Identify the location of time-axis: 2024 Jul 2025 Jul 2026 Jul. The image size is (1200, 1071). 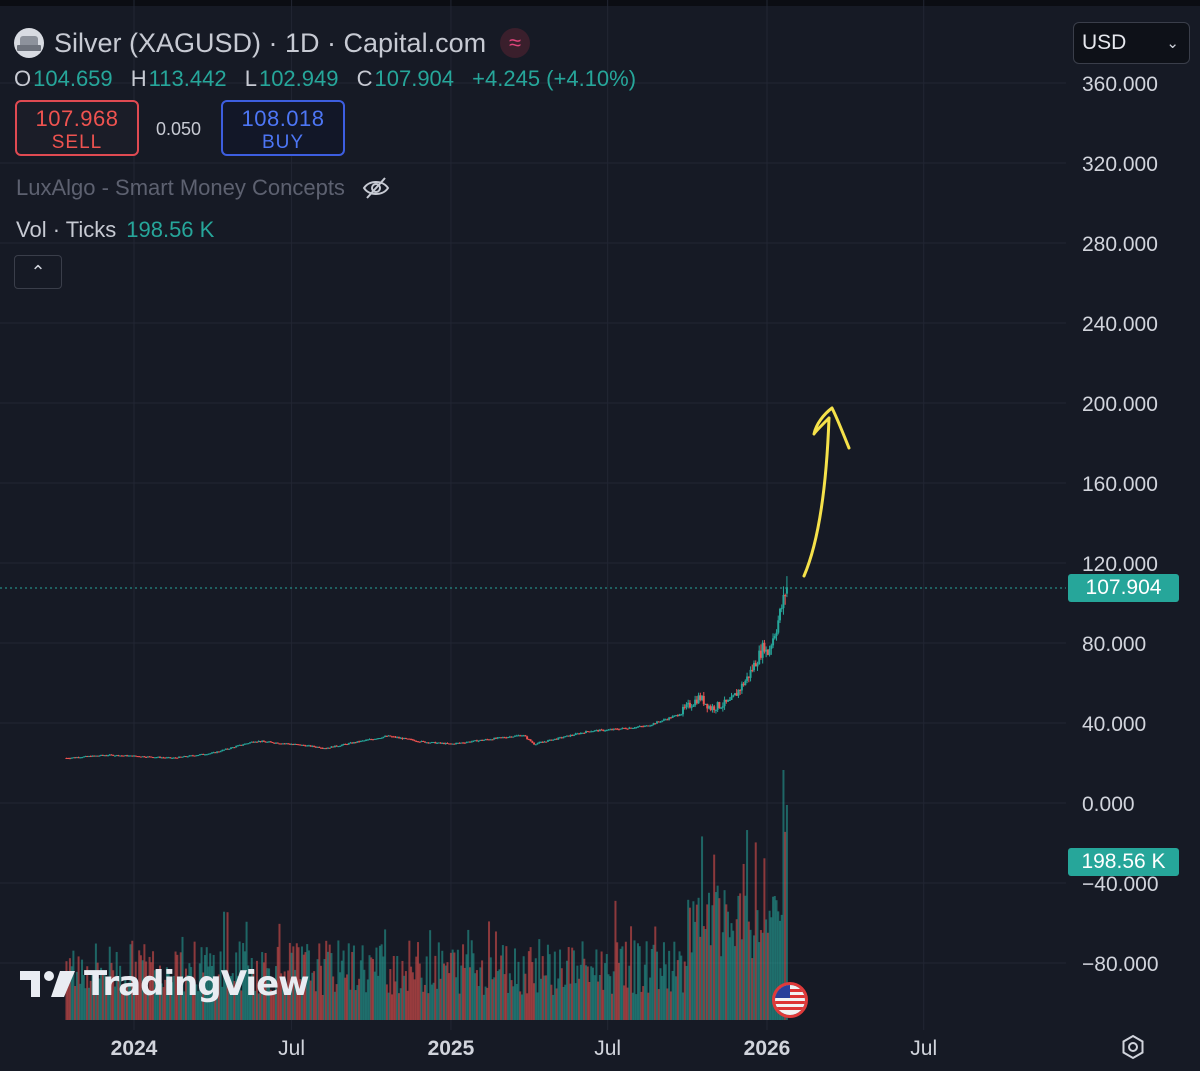
(524, 1048).